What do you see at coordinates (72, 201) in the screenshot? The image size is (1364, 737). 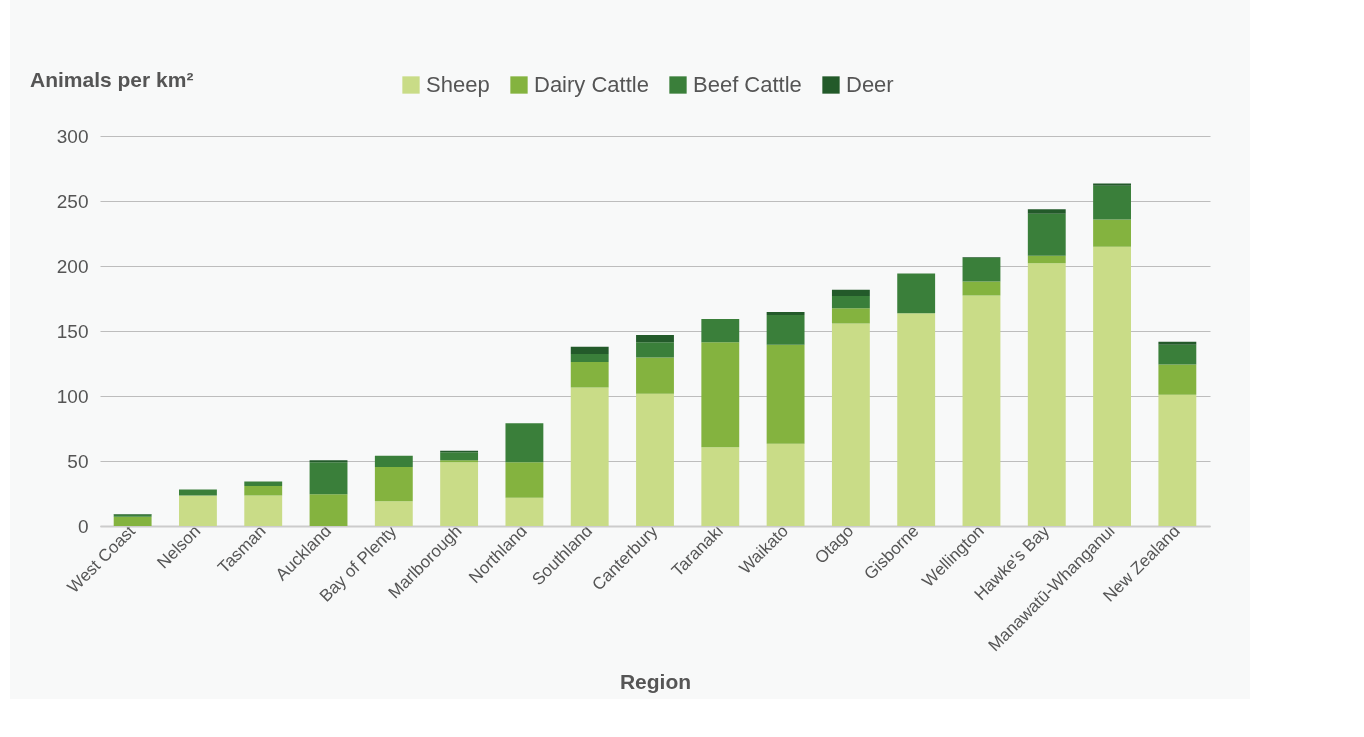 I see `y-tick-label: 250` at bounding box center [72, 201].